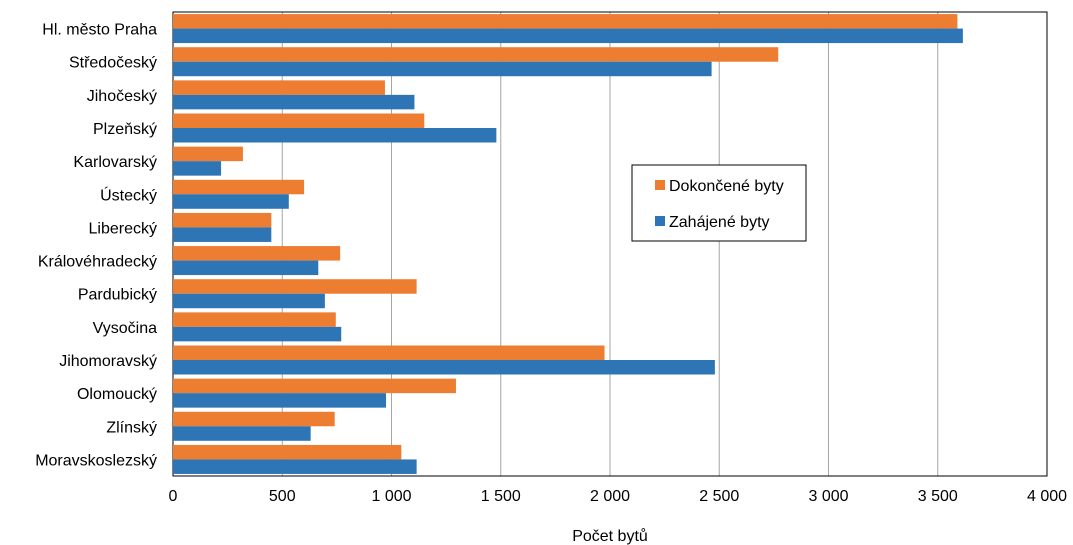 The width and height of the screenshot is (1073, 545). I want to click on category-label: Plzeňský, so click(125, 129).